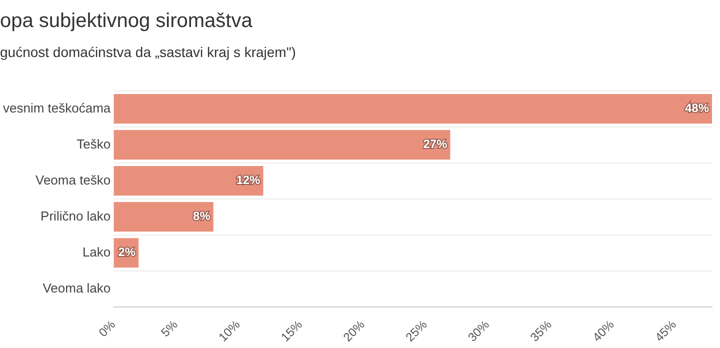 The height and width of the screenshot is (348, 720). What do you see at coordinates (248, 180) in the screenshot?
I see `data-label: 12%` at bounding box center [248, 180].